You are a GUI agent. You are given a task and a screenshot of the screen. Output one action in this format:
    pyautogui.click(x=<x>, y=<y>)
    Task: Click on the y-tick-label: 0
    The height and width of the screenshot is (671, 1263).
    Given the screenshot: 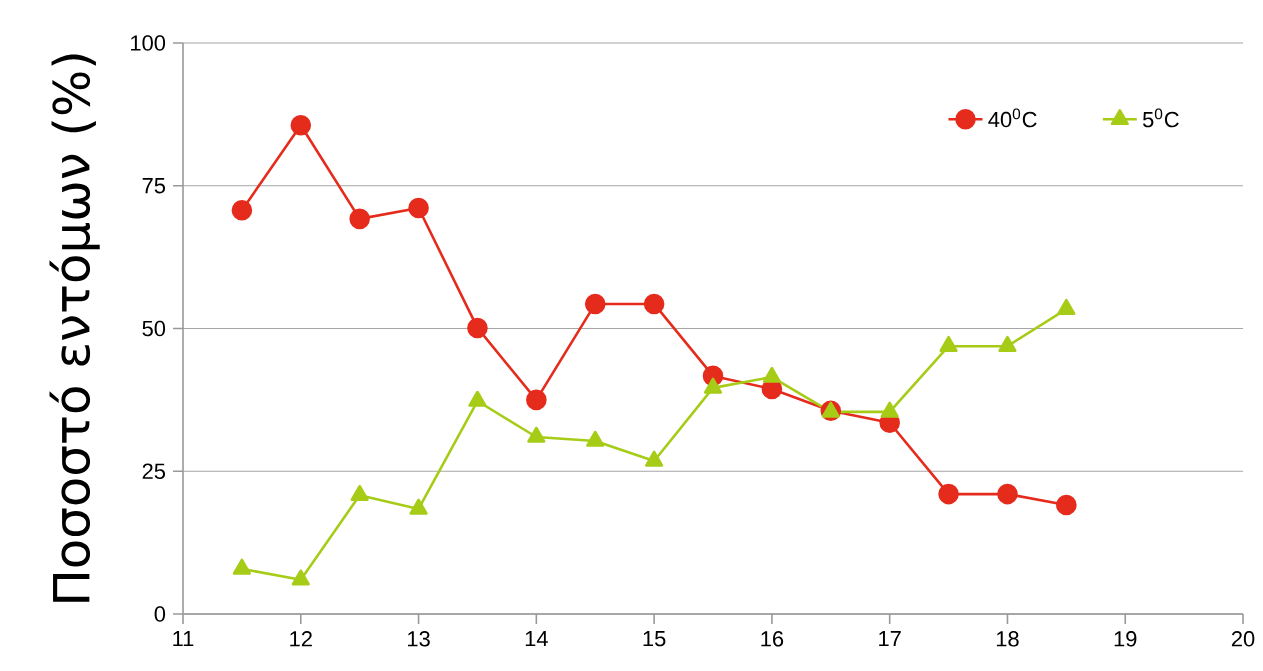 What is the action you would take?
    pyautogui.click(x=160, y=614)
    